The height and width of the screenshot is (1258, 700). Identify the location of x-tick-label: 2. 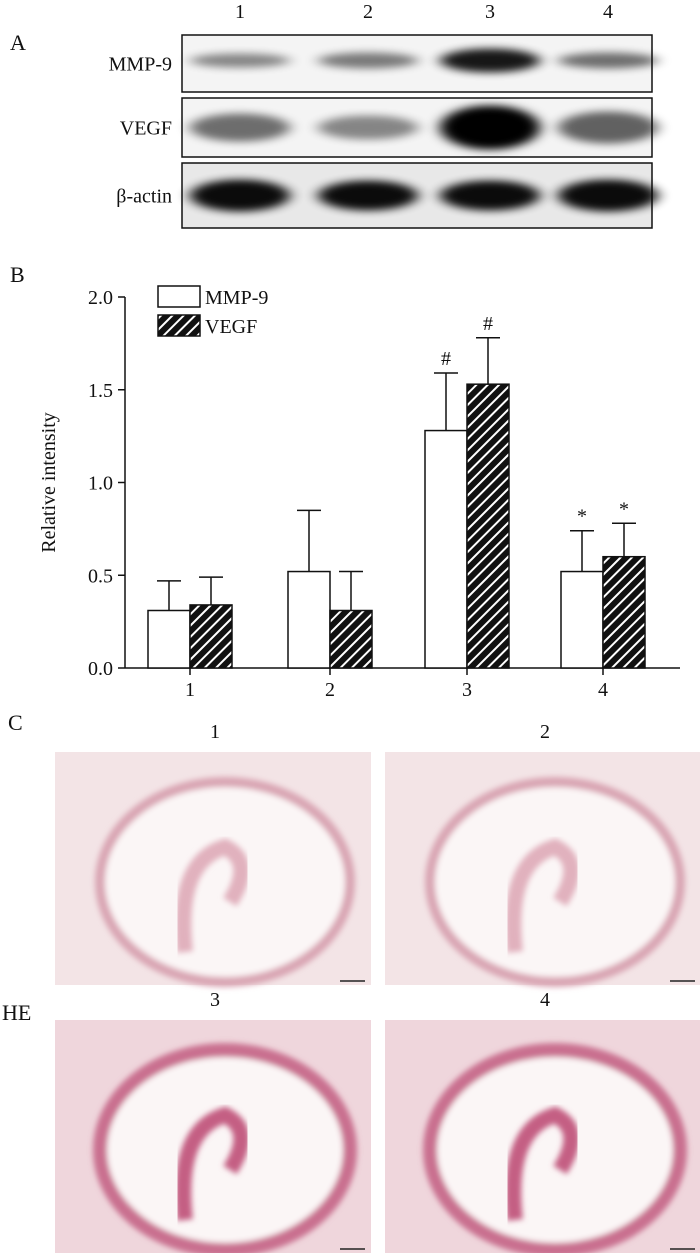
(330, 690).